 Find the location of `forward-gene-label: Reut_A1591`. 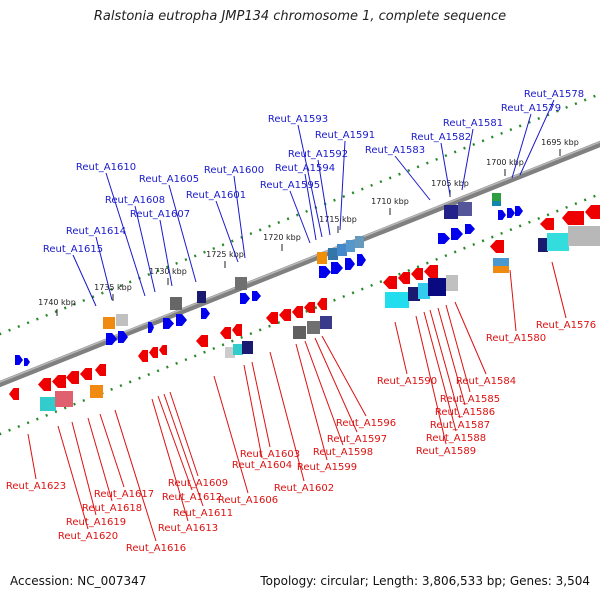

forward-gene-label: Reut_A1591 is located at coordinates (345, 135).